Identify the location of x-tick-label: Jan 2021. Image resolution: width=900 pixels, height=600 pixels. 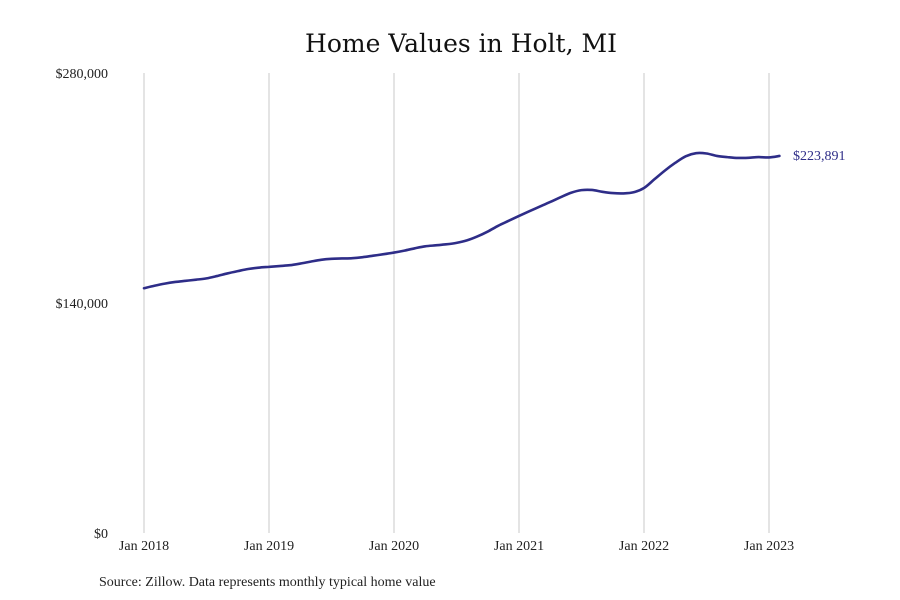
(519, 546).